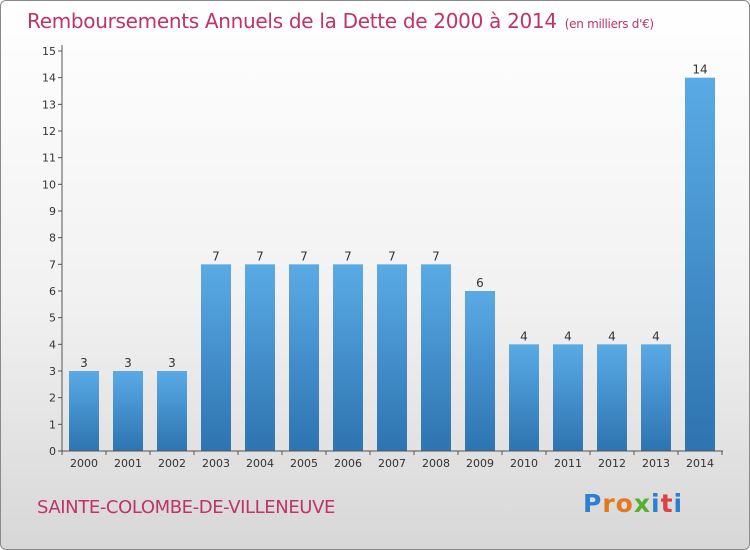 This screenshot has height=550, width=750. What do you see at coordinates (216, 357) in the screenshot?
I see `bar-2003` at bounding box center [216, 357].